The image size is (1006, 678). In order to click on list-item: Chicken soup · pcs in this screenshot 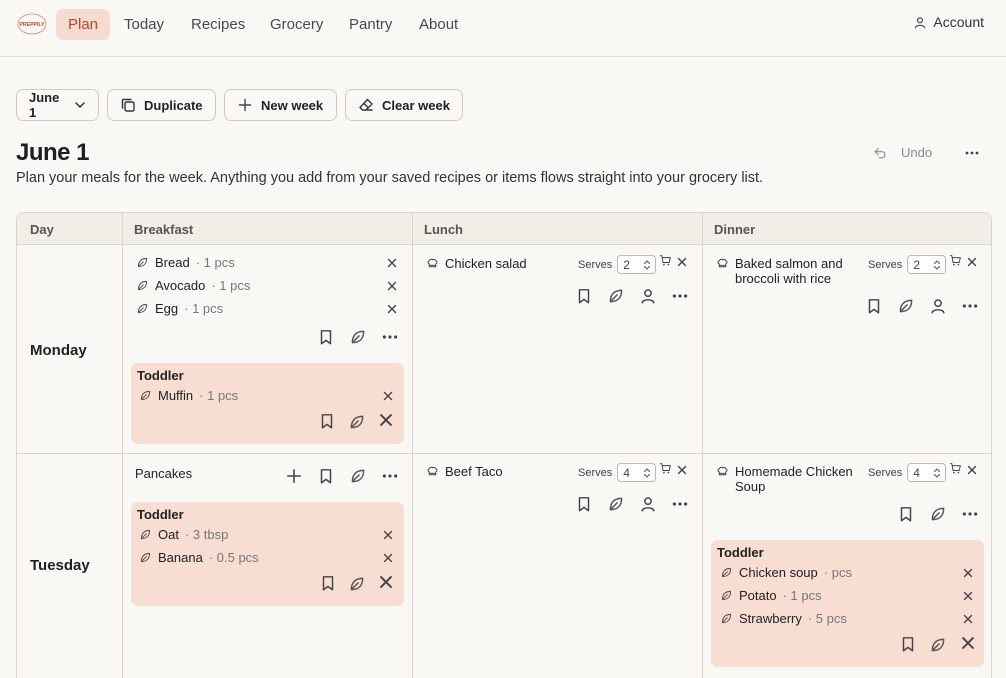, I will do `click(786, 572)`.